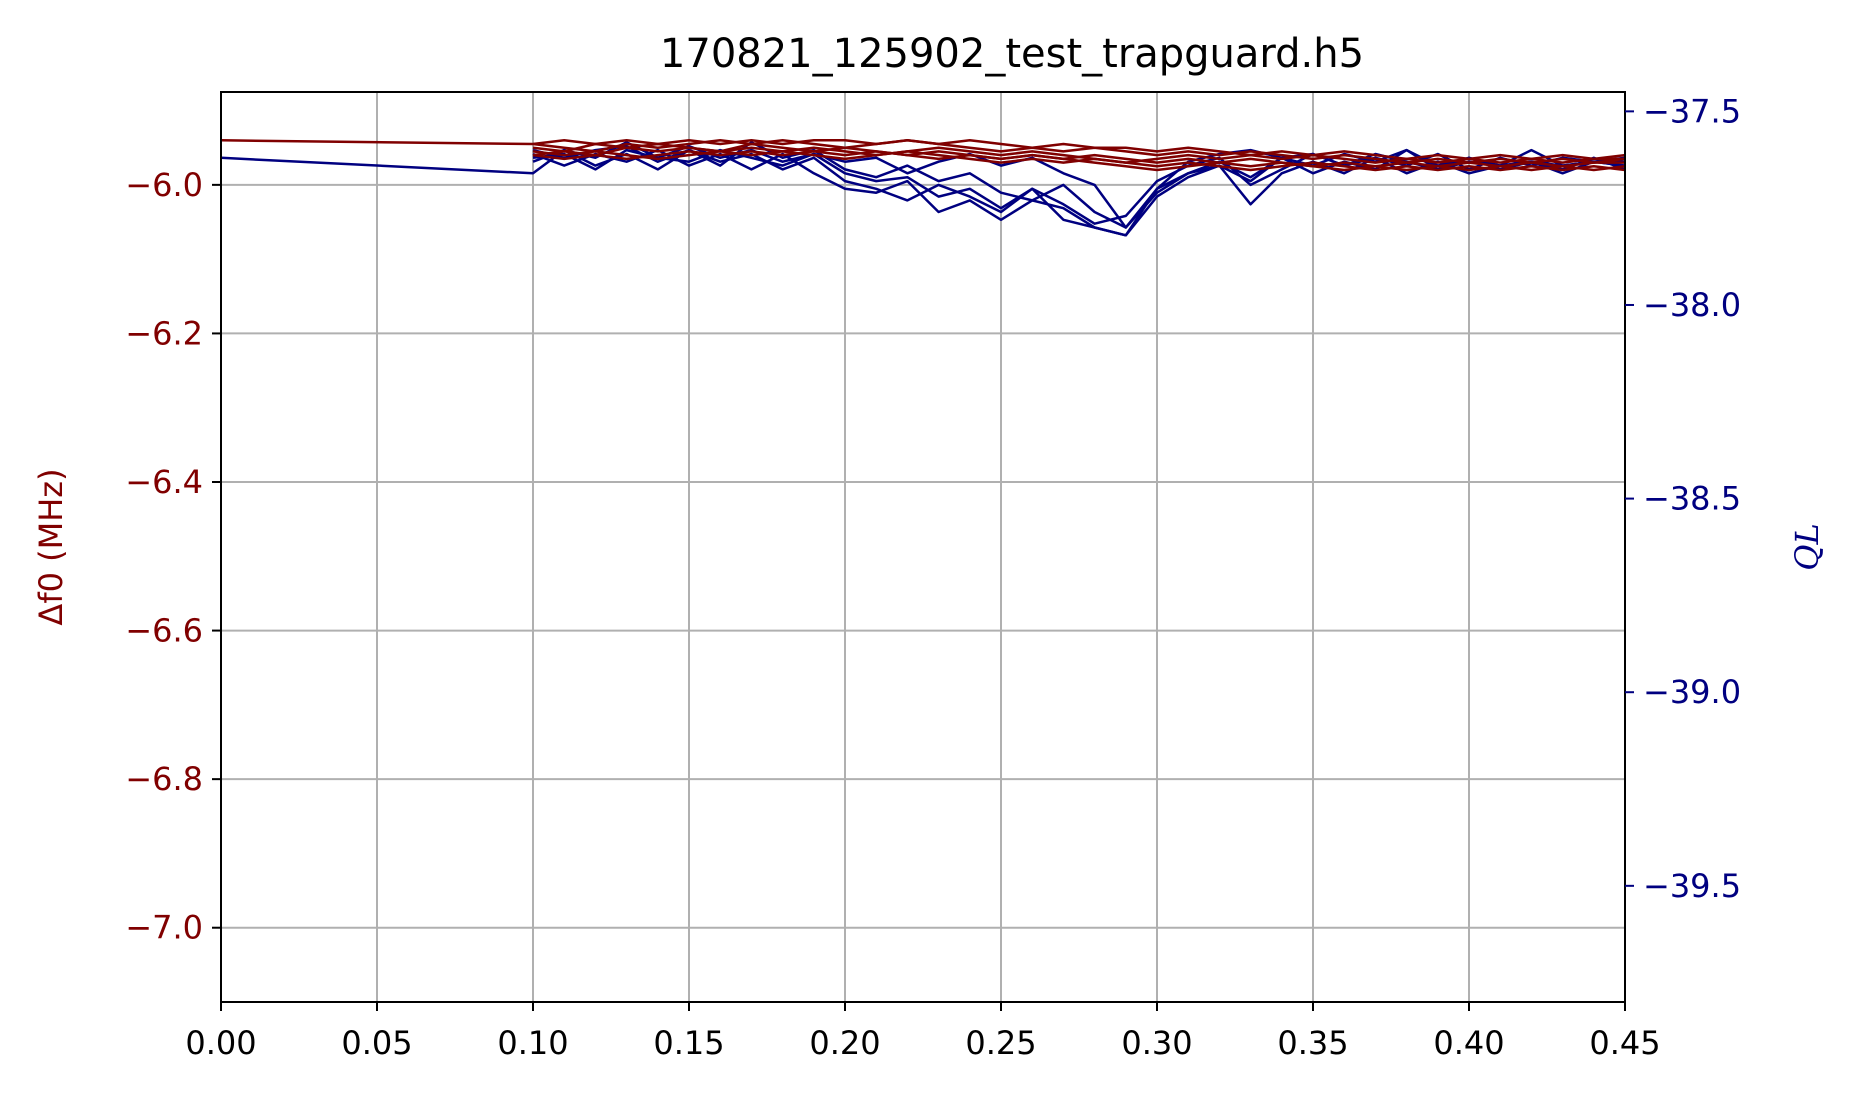 The height and width of the screenshot is (1100, 1861). What do you see at coordinates (1156, 1043) in the screenshot?
I see `x-tick-label: 0.30` at bounding box center [1156, 1043].